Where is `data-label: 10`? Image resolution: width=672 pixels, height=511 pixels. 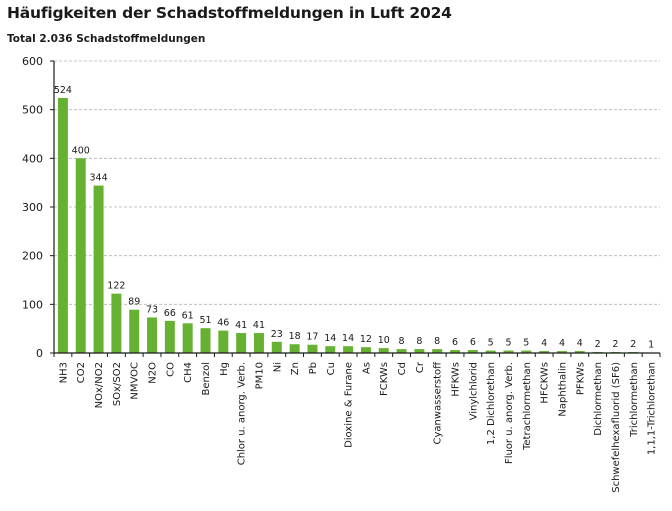
data-label: 10 is located at coordinates (384, 340).